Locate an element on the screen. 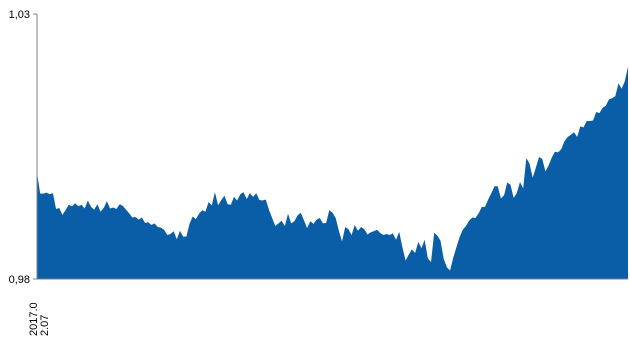  x-tick-label: 2017.02.07 is located at coordinates (39, 319).